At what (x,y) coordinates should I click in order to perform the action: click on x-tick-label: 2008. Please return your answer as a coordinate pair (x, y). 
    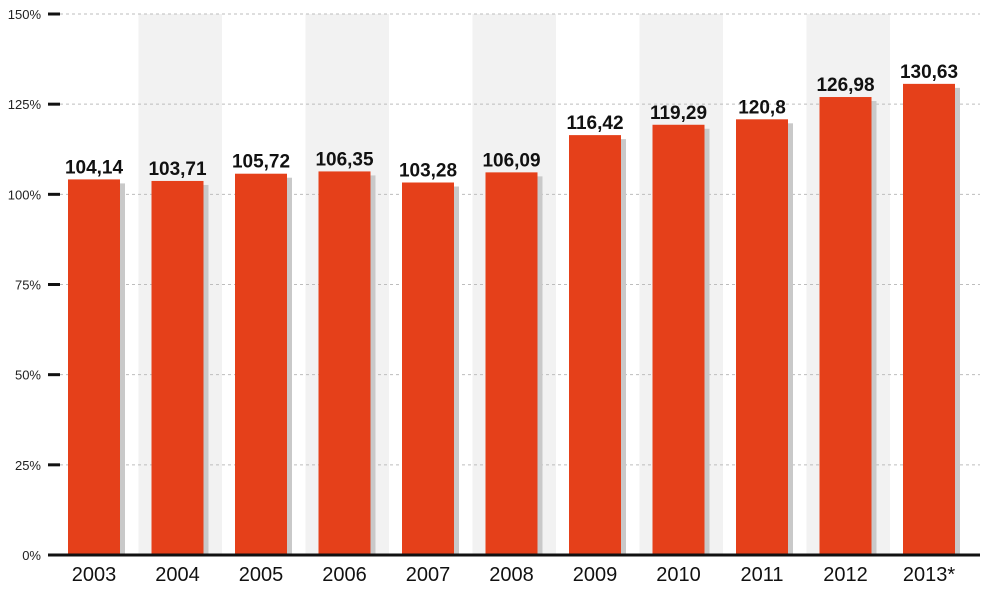
    Looking at the image, I should click on (511, 575).